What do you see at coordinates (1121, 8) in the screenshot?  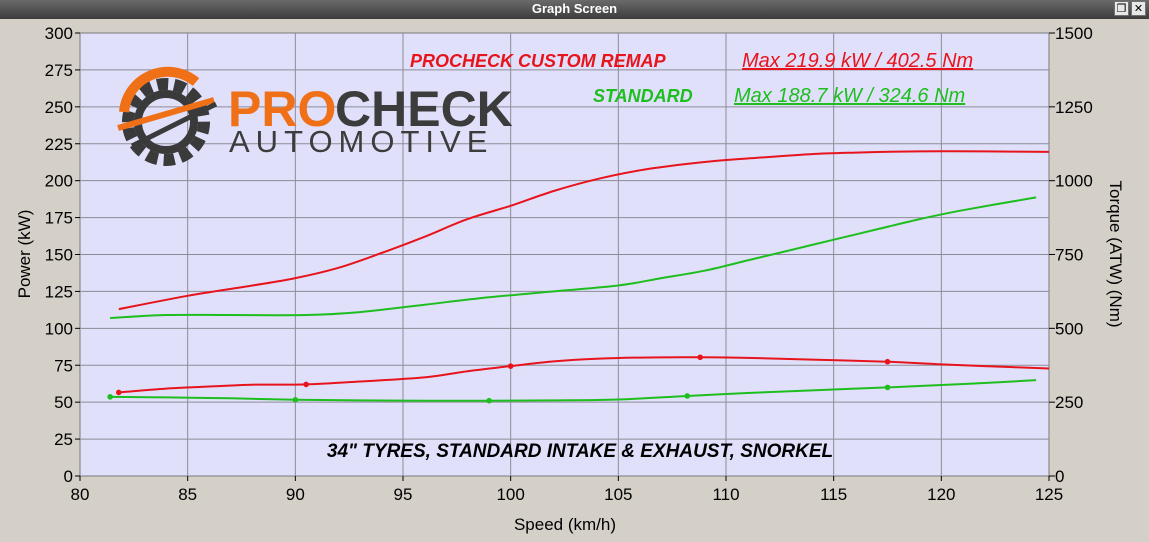 I see `restore-icon: ❐` at bounding box center [1121, 8].